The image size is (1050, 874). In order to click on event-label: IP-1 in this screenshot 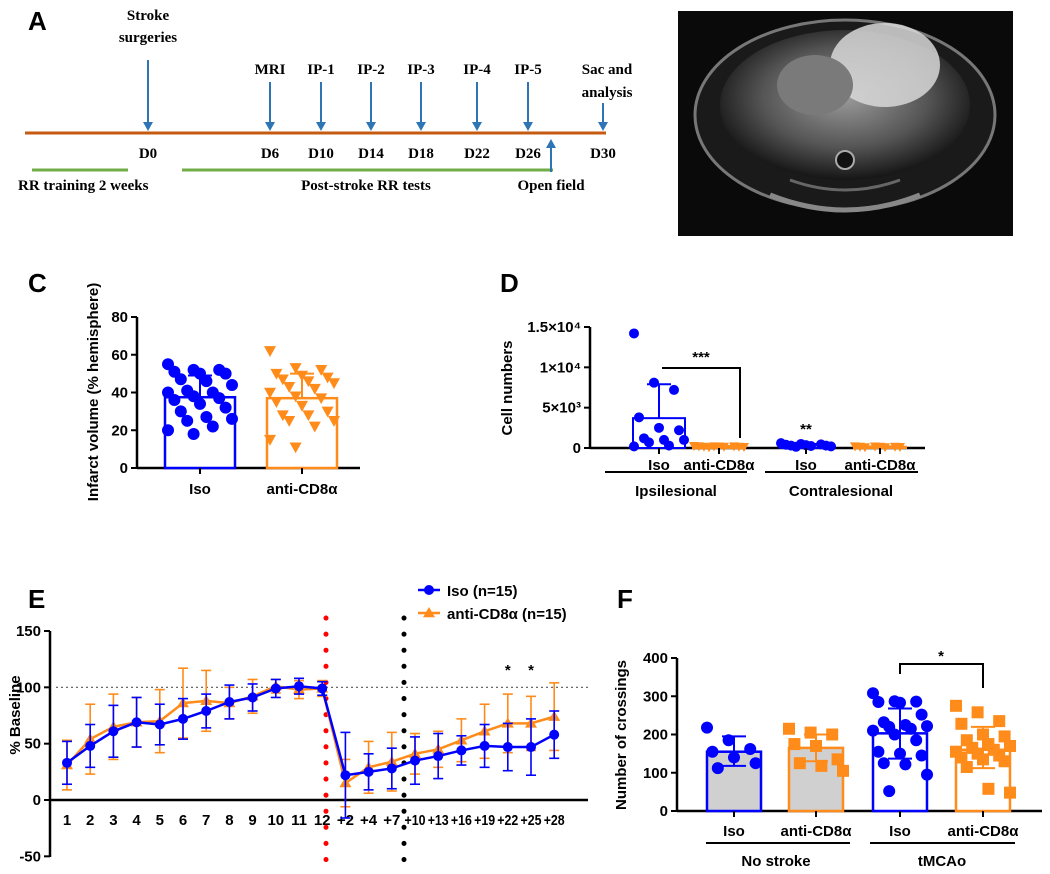, I will do `click(321, 70)`.